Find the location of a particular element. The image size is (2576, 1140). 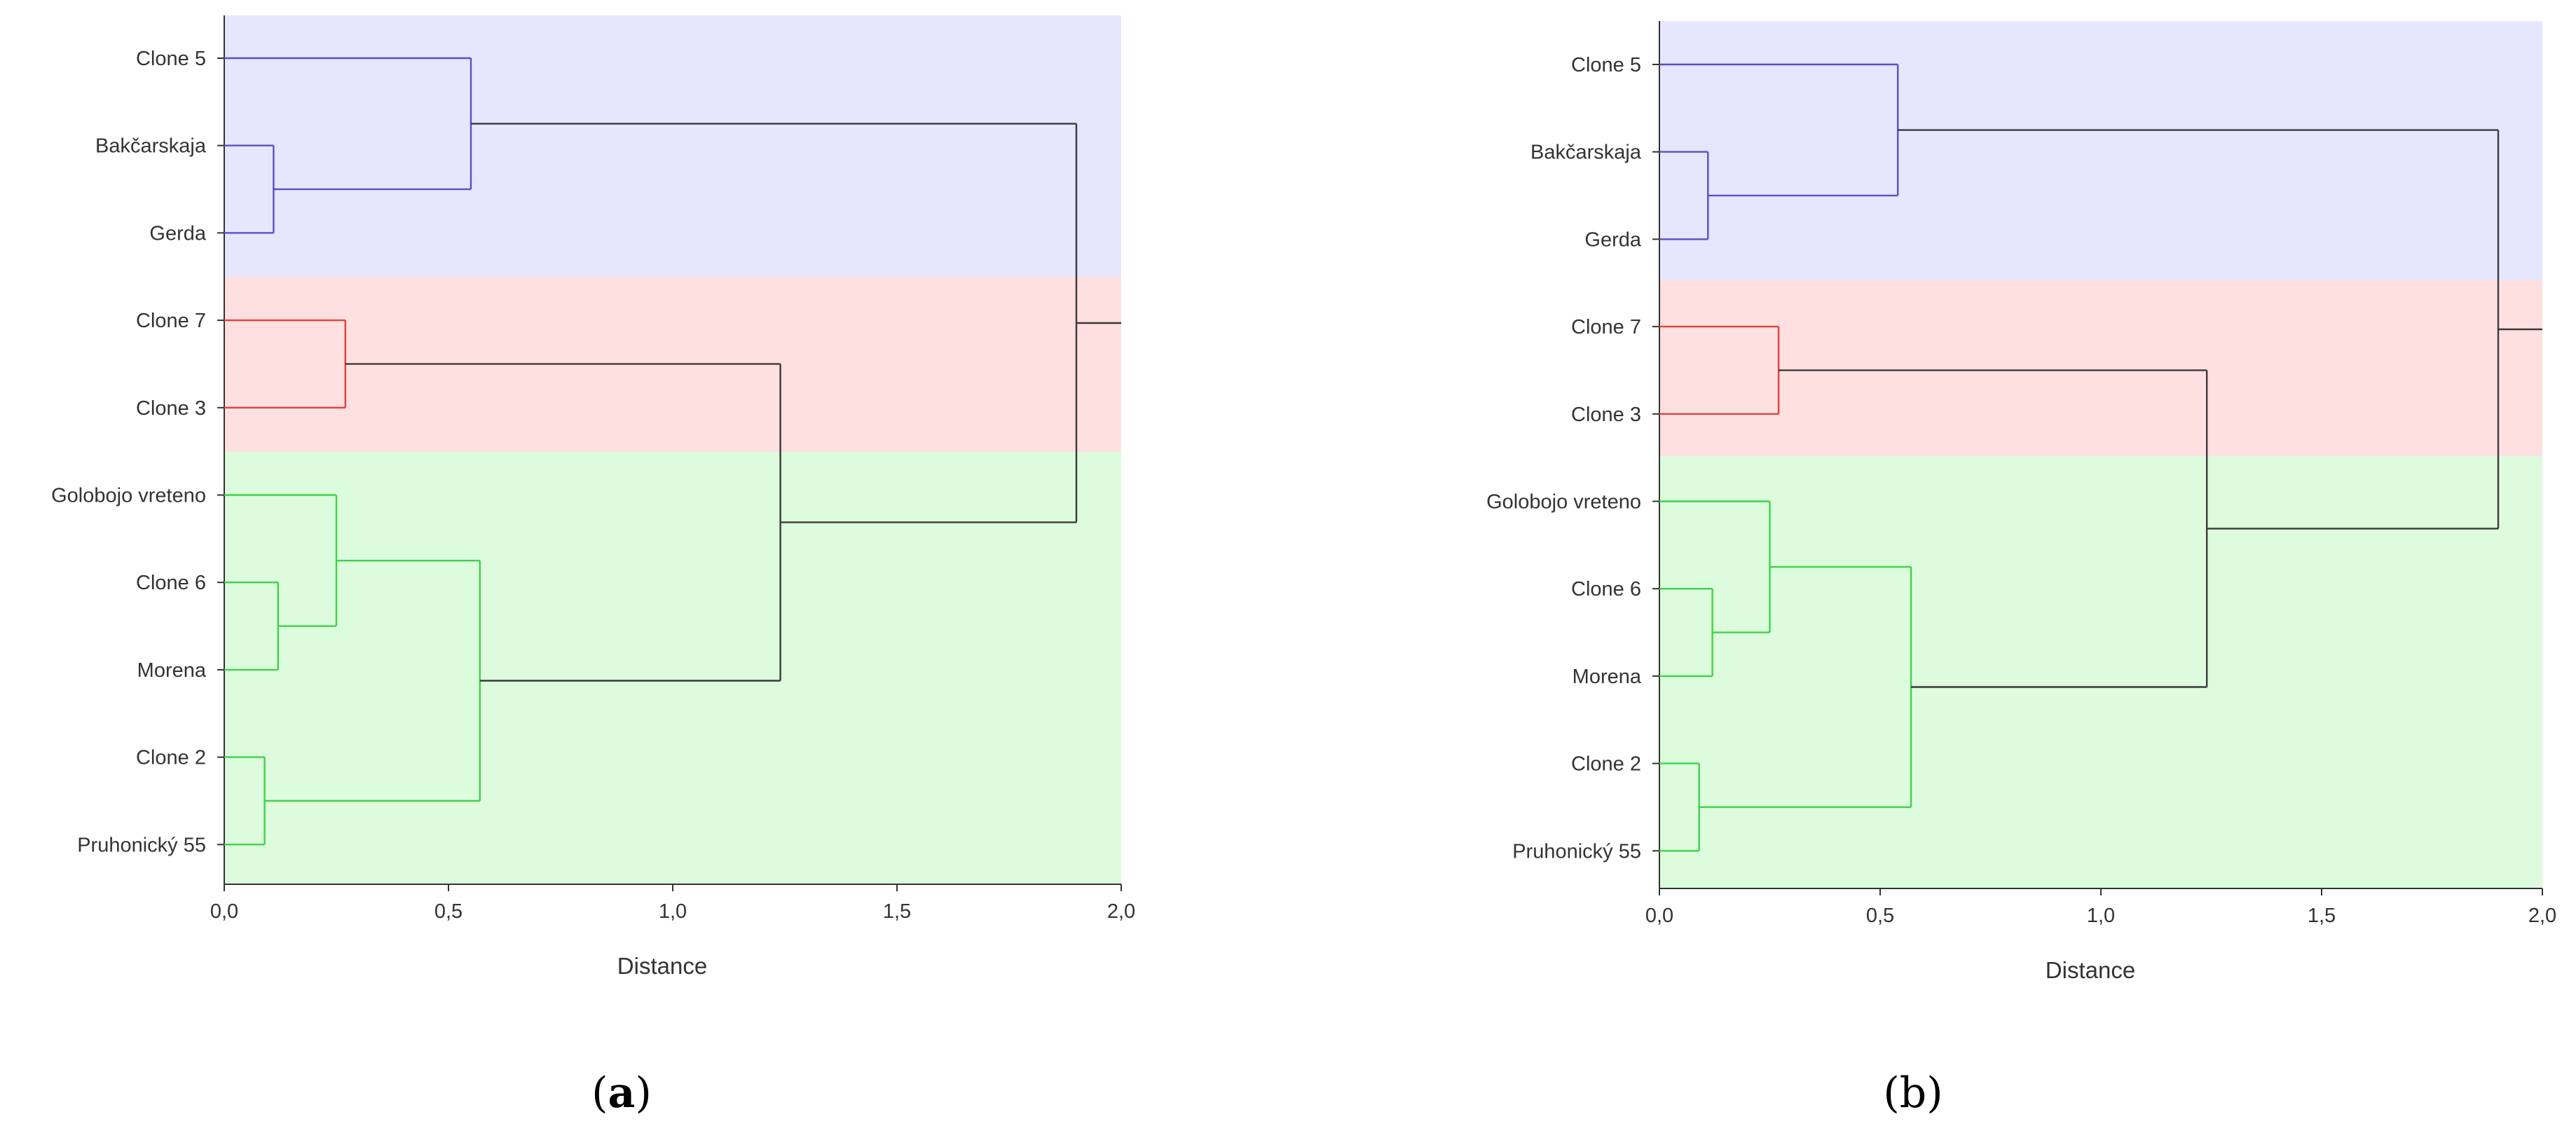

caption-a: (a) is located at coordinates (622, 1093).